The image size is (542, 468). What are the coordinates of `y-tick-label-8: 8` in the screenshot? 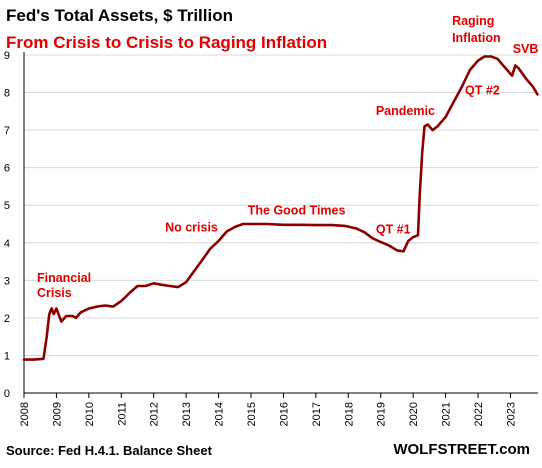 It's located at (7, 94).